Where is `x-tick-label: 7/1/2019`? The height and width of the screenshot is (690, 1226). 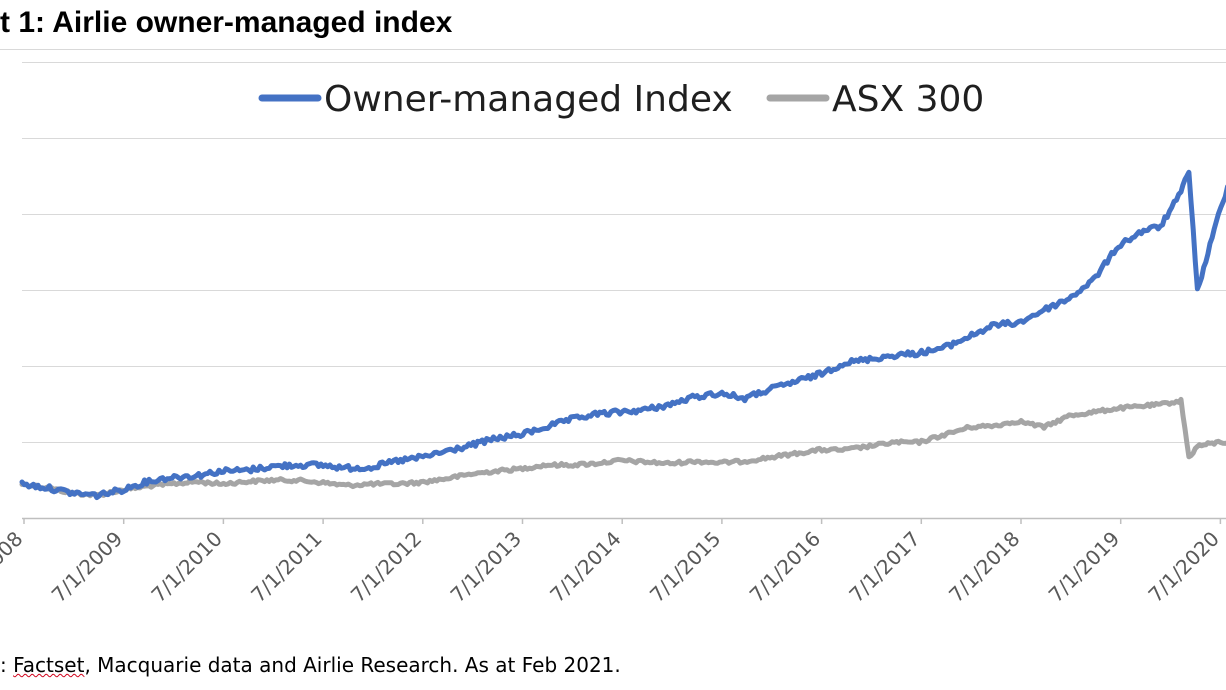
x-tick-label: 7/1/2019 is located at coordinates (1084, 567).